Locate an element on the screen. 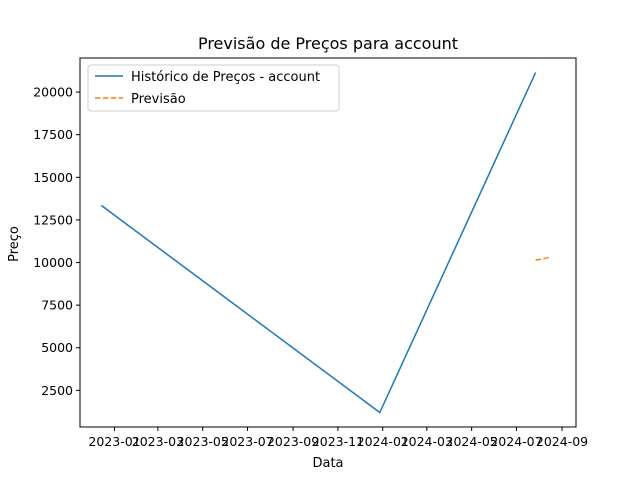  x-tick-label: 2023-11 is located at coordinates (338, 441).